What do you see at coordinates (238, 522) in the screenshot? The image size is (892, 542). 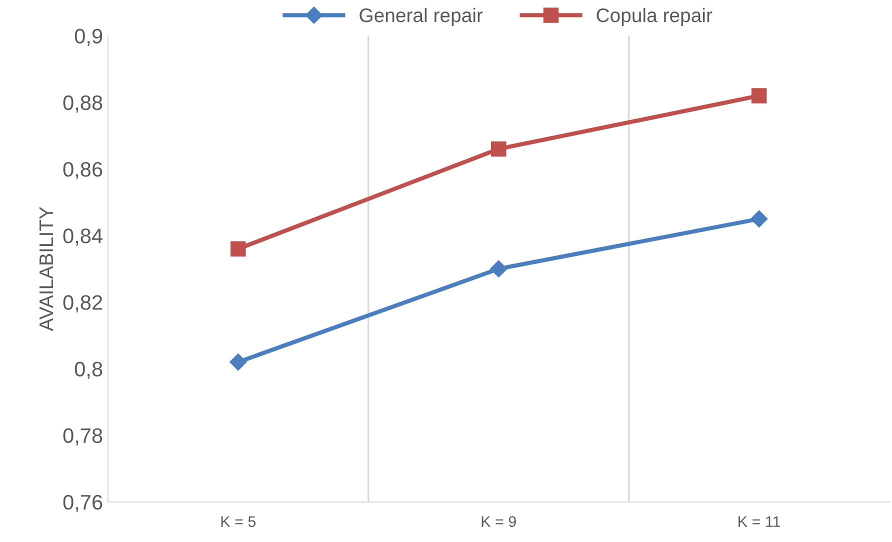 I see `x-tick-label: K = 5` at bounding box center [238, 522].